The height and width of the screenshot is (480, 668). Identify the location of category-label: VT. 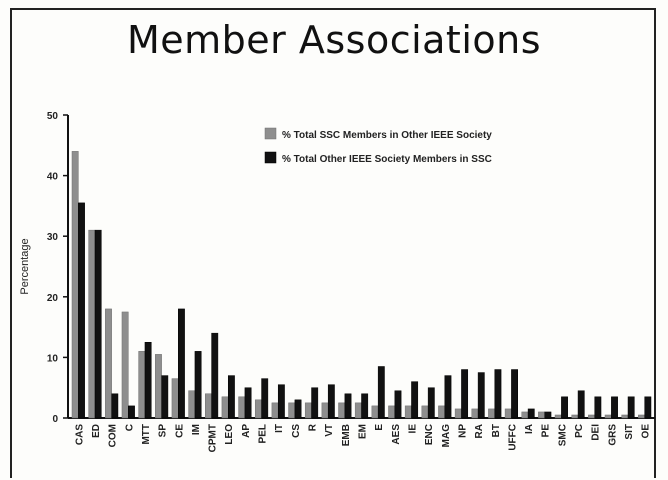
(329, 430).